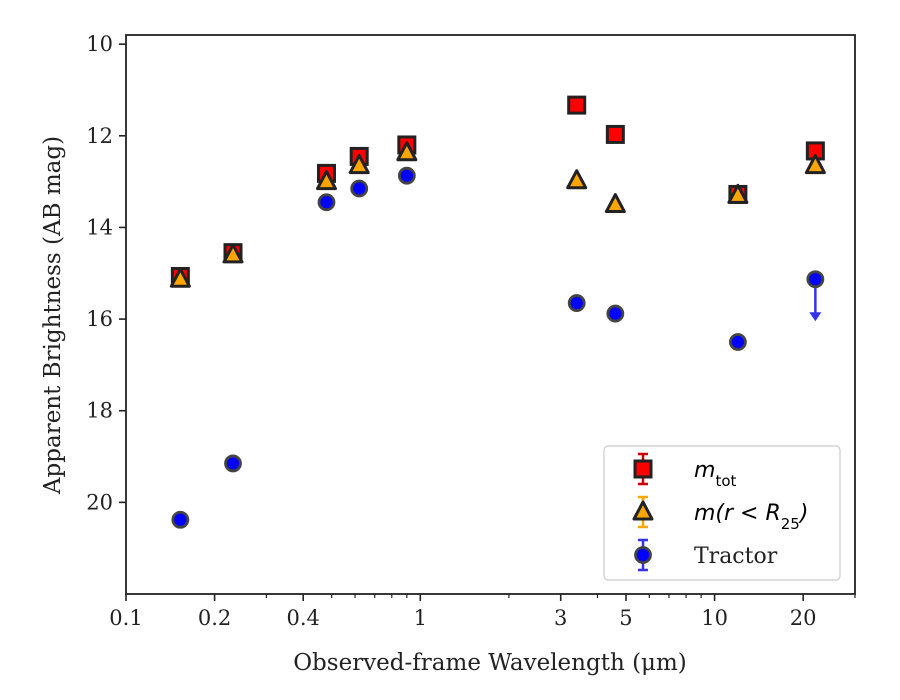  What do you see at coordinates (214, 618) in the screenshot?
I see `x-tick-label: 0.2` at bounding box center [214, 618].